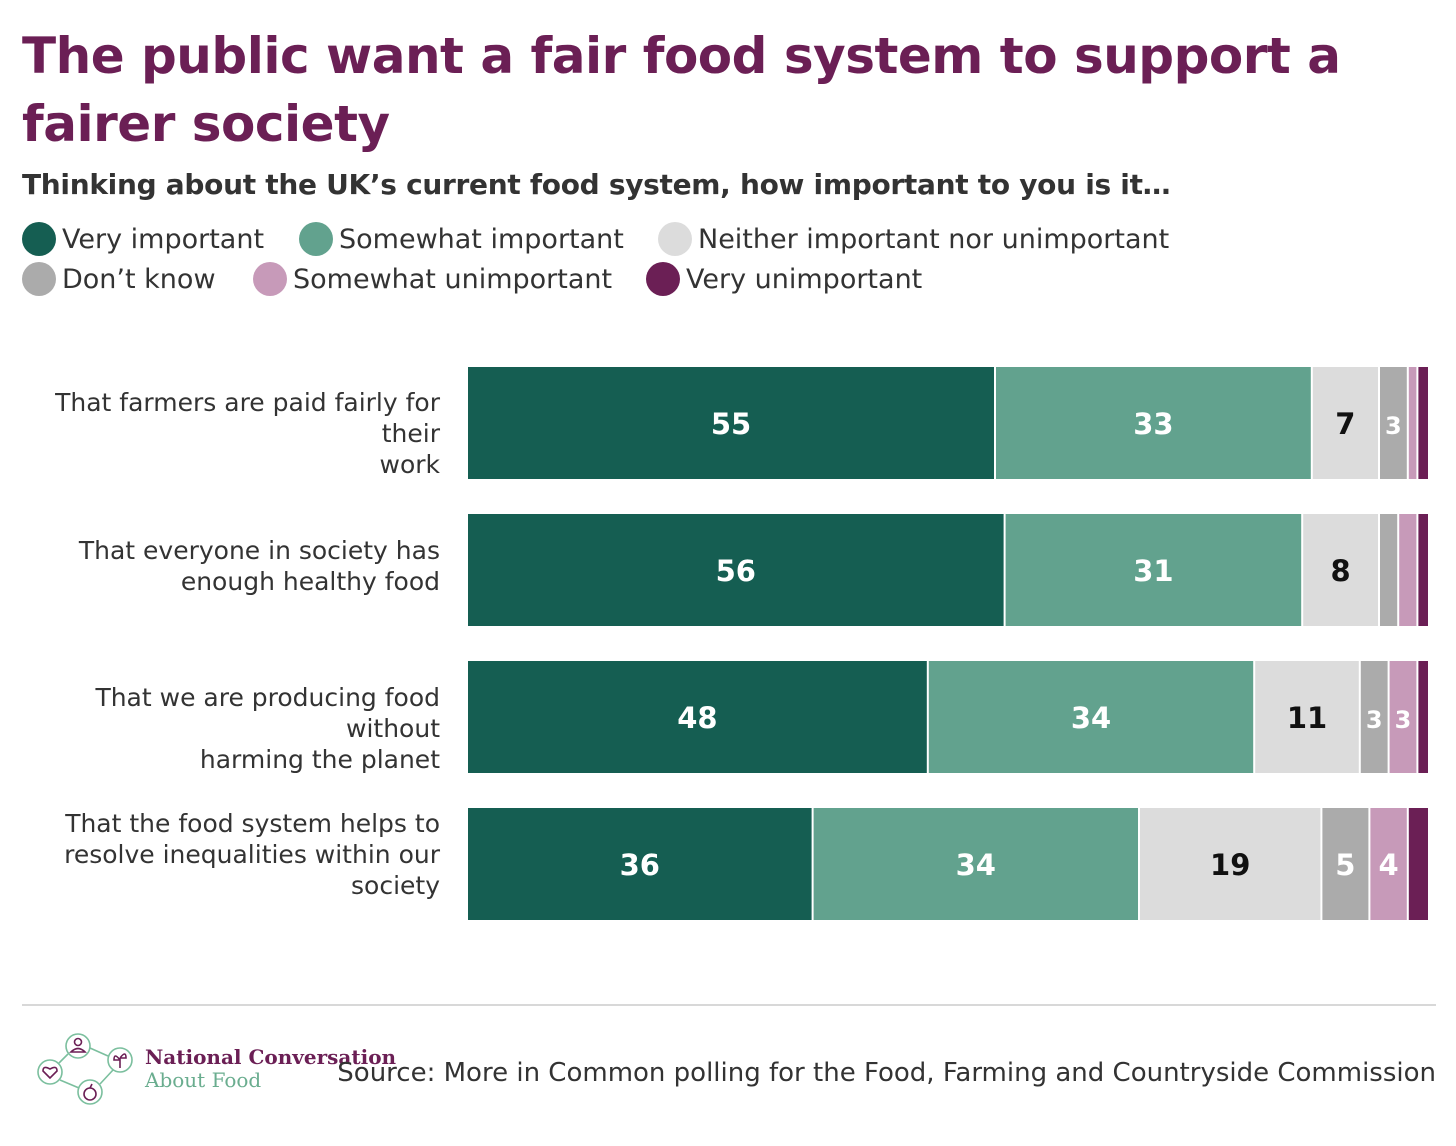 Image resolution: width=1456 pixels, height=1146 pixels. I want to click on row-label-line: That farmers are paid fairly for their, so click(247, 418).